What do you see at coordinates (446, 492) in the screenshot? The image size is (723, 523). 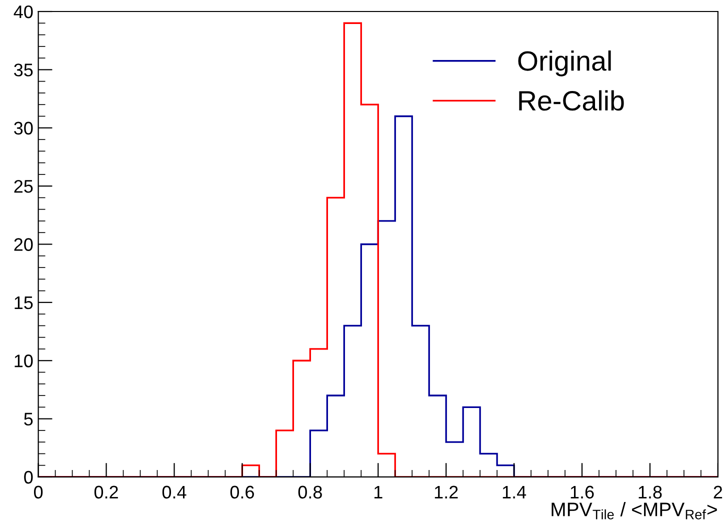 I see `x-tick-label: 1.2` at bounding box center [446, 492].